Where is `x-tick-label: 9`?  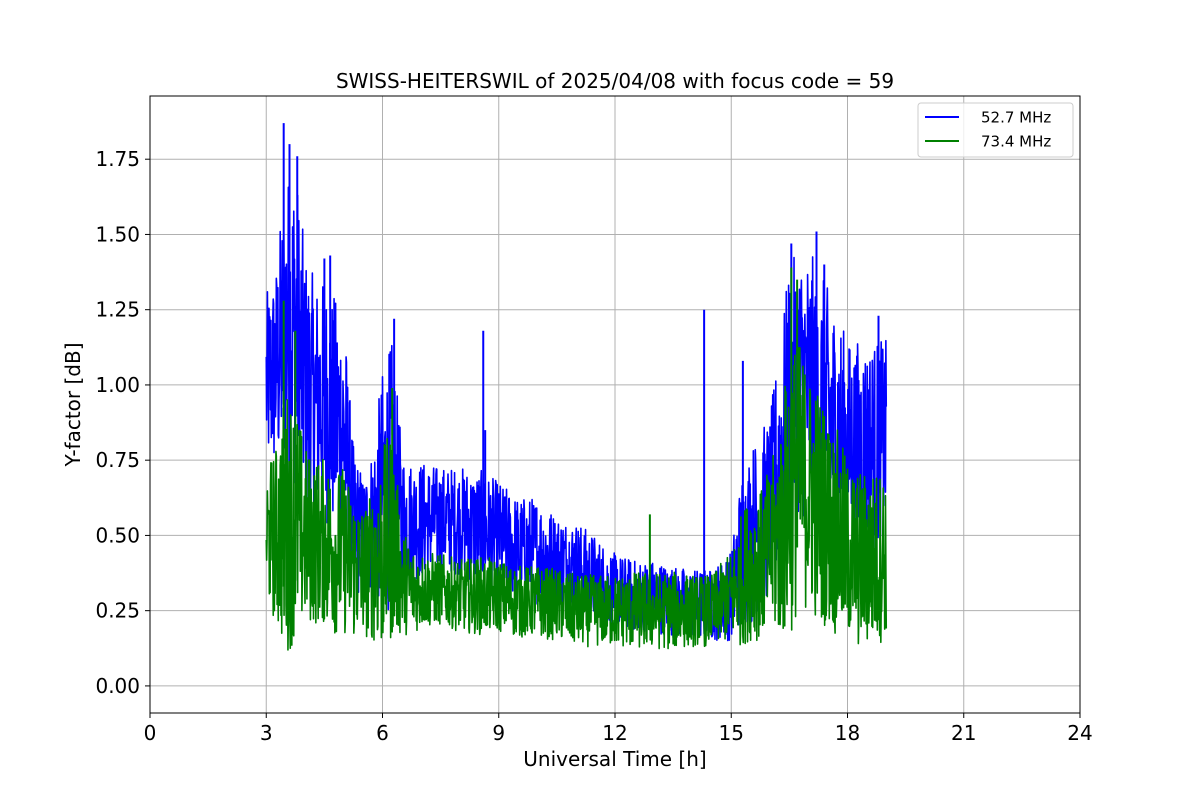 x-tick-label: 9 is located at coordinates (498, 733).